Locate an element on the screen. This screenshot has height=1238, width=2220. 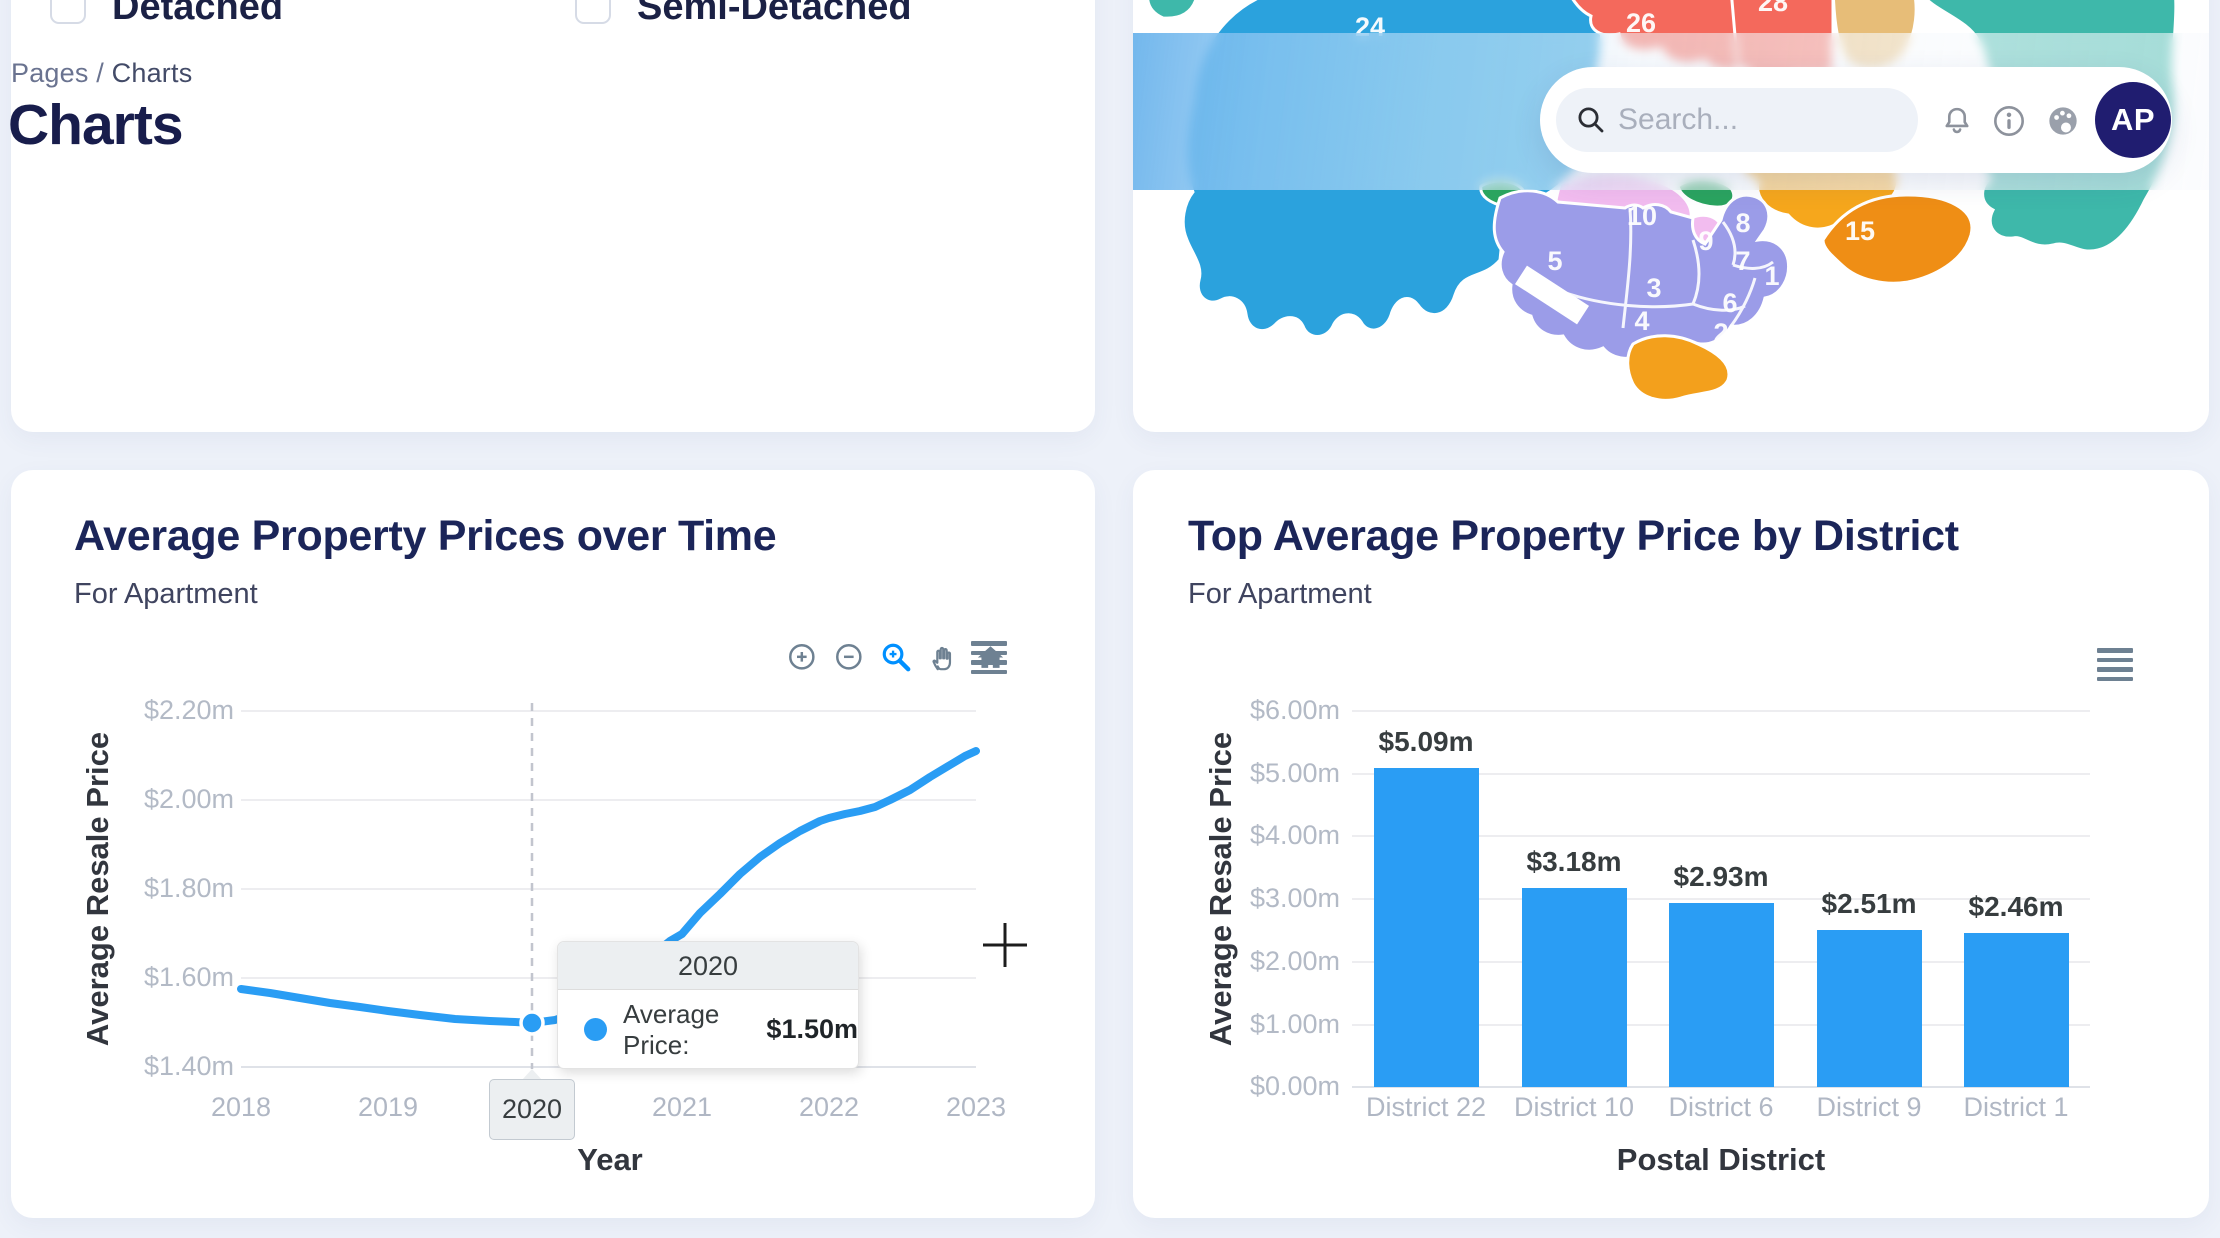
bar-y-tick: $2.00m is located at coordinates (1294, 961).